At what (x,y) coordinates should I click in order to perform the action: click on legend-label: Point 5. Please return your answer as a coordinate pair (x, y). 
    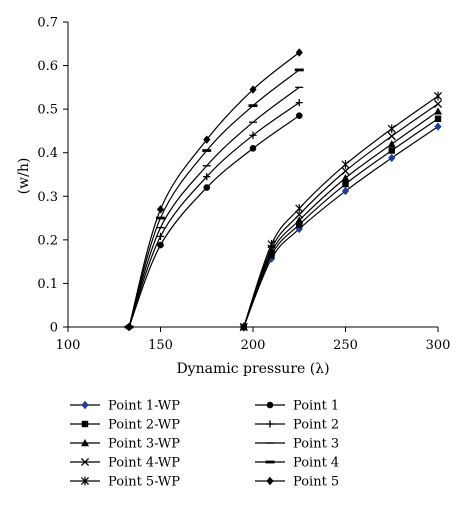
    Looking at the image, I should click on (316, 482).